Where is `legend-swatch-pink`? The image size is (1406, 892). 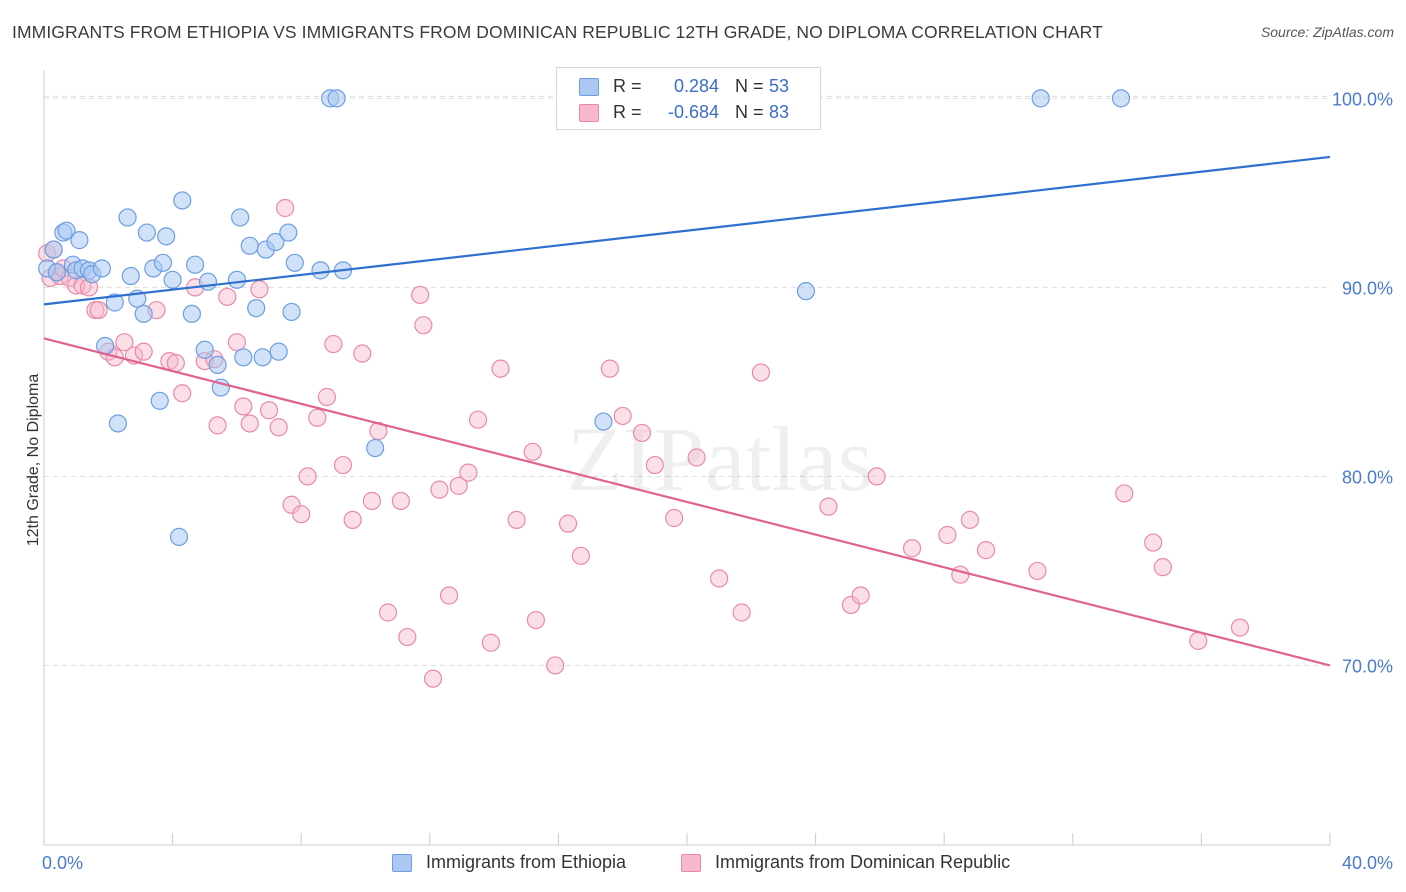
legend-swatch-pink is located at coordinates (691, 863).